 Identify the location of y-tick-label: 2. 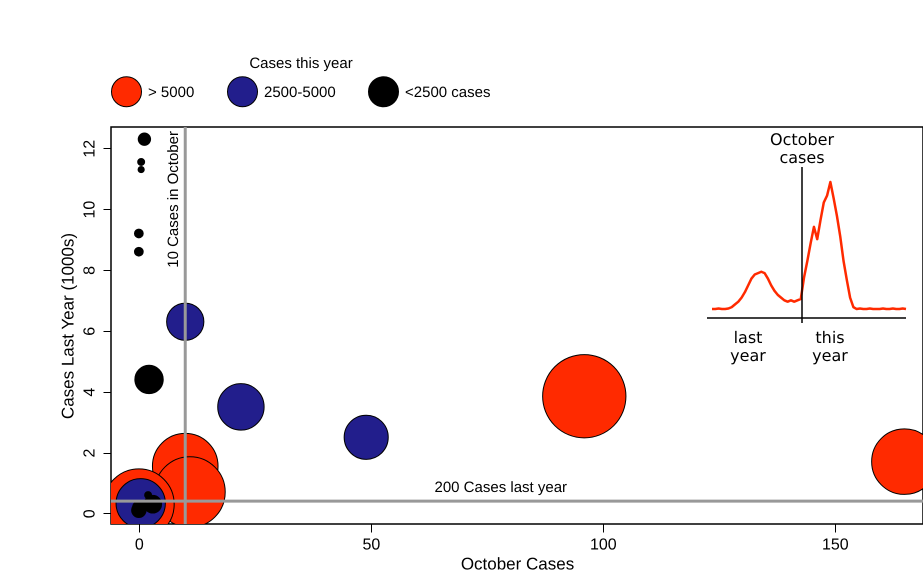
(90, 453).